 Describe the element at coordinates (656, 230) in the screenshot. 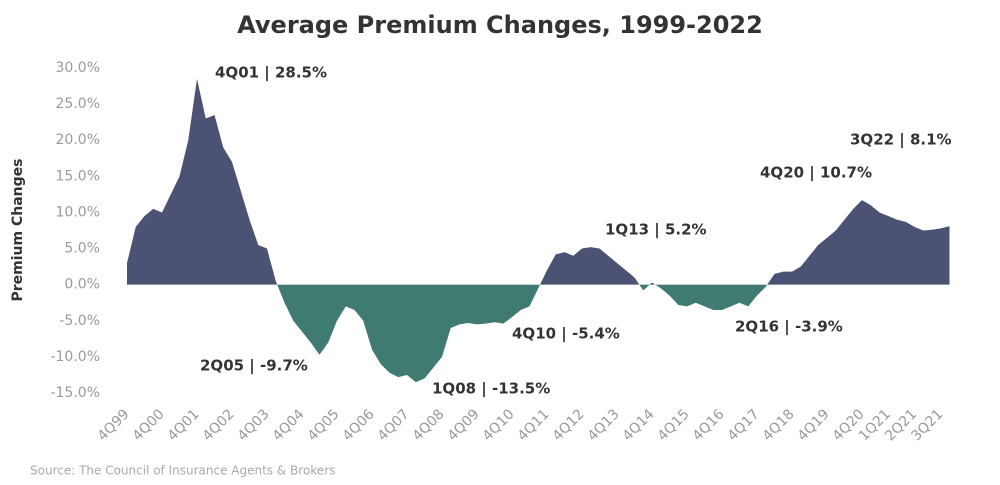

I see `annotation: 1Q13 | 5.2%` at that location.